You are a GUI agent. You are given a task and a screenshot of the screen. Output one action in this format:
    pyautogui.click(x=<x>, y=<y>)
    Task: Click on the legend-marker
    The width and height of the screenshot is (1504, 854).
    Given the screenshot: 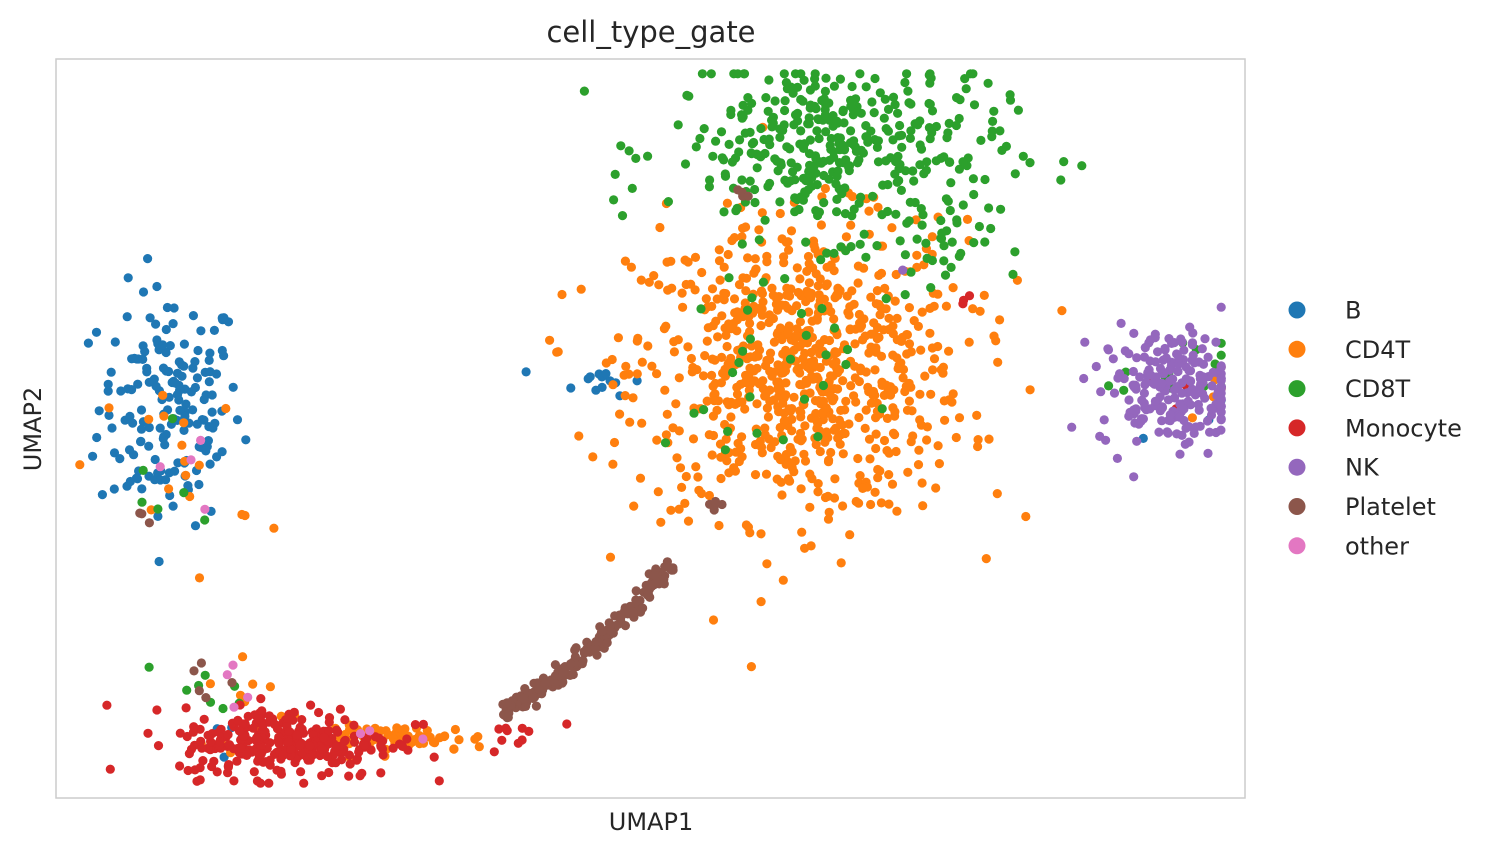 What is the action you would take?
    pyautogui.click(x=1297, y=310)
    